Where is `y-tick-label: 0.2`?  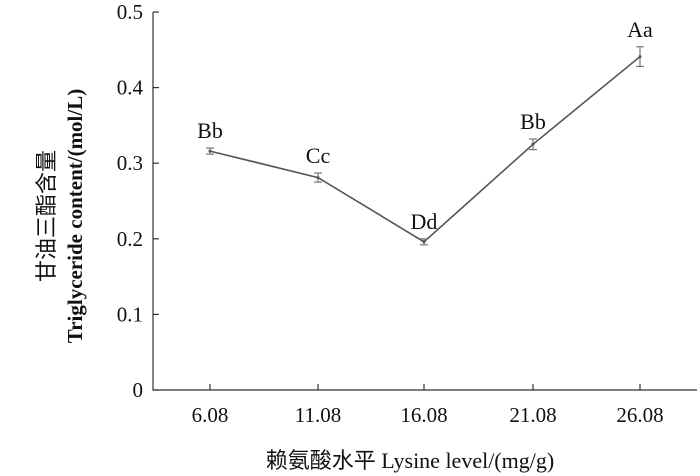
y-tick-label: 0.2 is located at coordinates (130, 239).